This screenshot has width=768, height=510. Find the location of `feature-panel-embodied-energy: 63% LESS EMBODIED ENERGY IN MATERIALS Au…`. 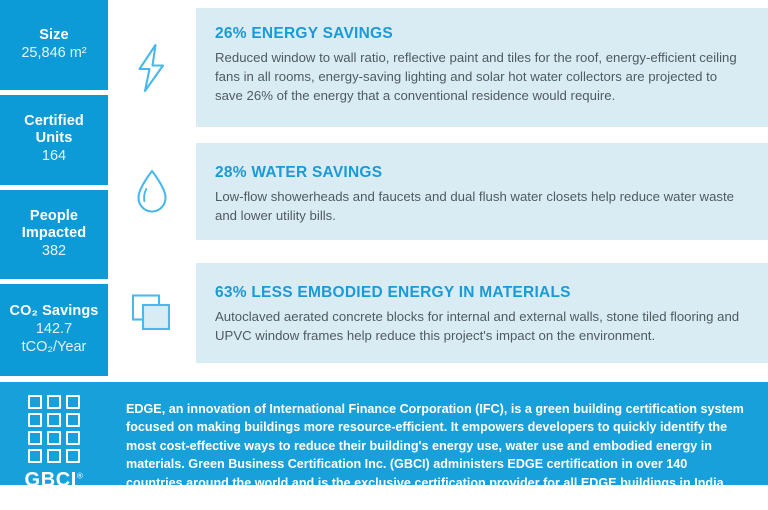

feature-panel-embodied-energy: 63% LESS EMBODIED ENERGY IN MATERIALS Au… is located at coordinates (482, 313).